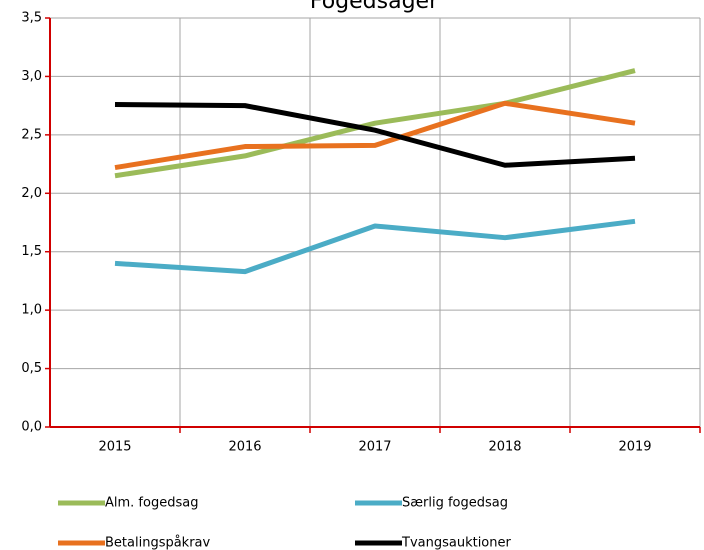  Describe the element at coordinates (31, 18) in the screenshot. I see `y-tick-label: 3,5` at that location.